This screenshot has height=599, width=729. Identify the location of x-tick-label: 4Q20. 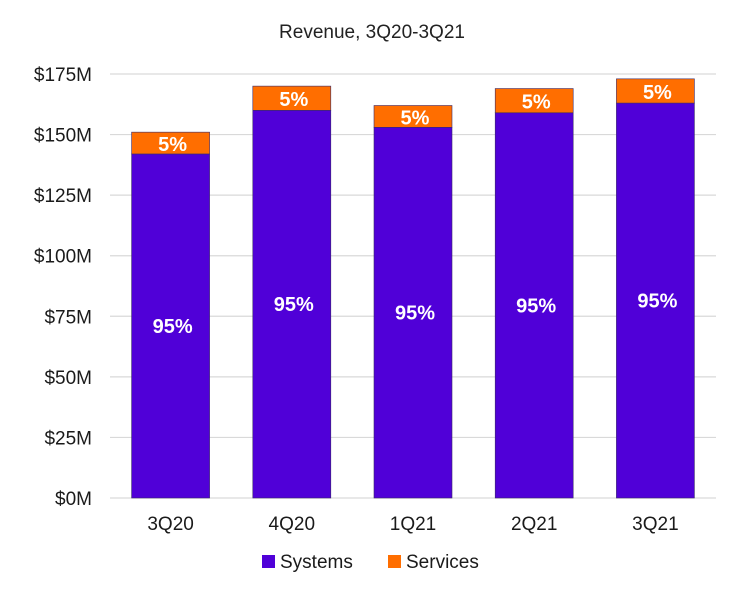
(292, 524).